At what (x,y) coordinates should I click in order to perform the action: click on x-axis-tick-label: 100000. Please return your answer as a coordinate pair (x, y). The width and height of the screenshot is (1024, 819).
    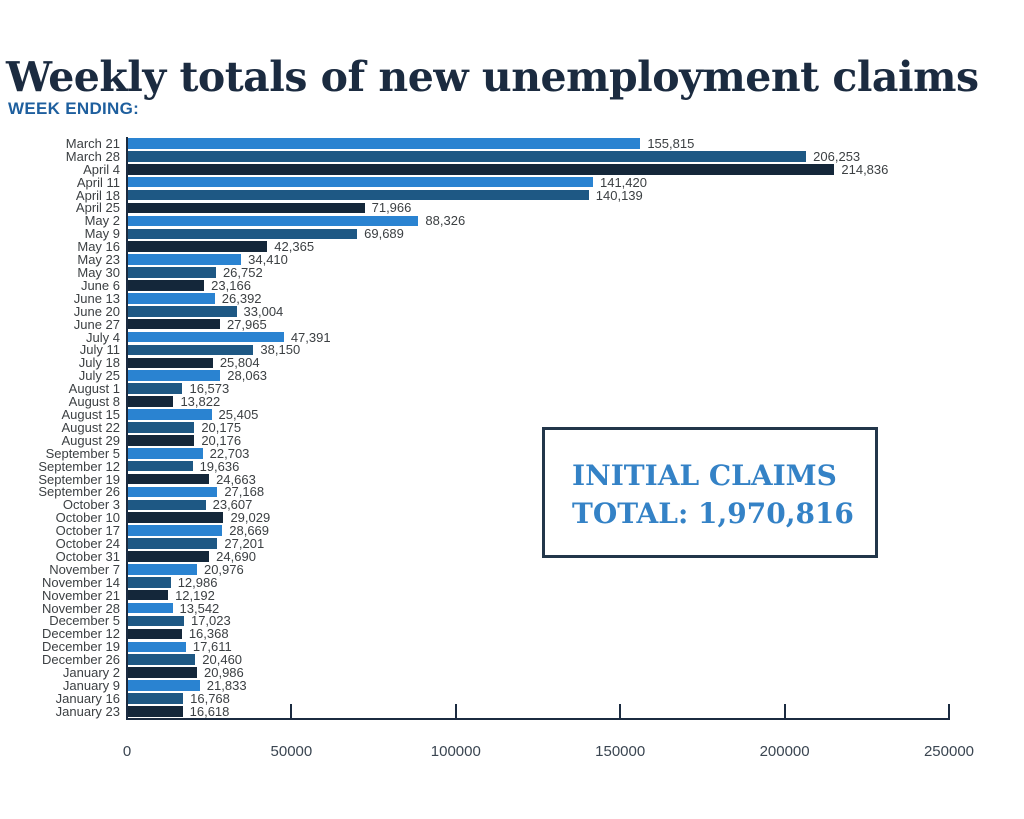
    Looking at the image, I should click on (455, 751).